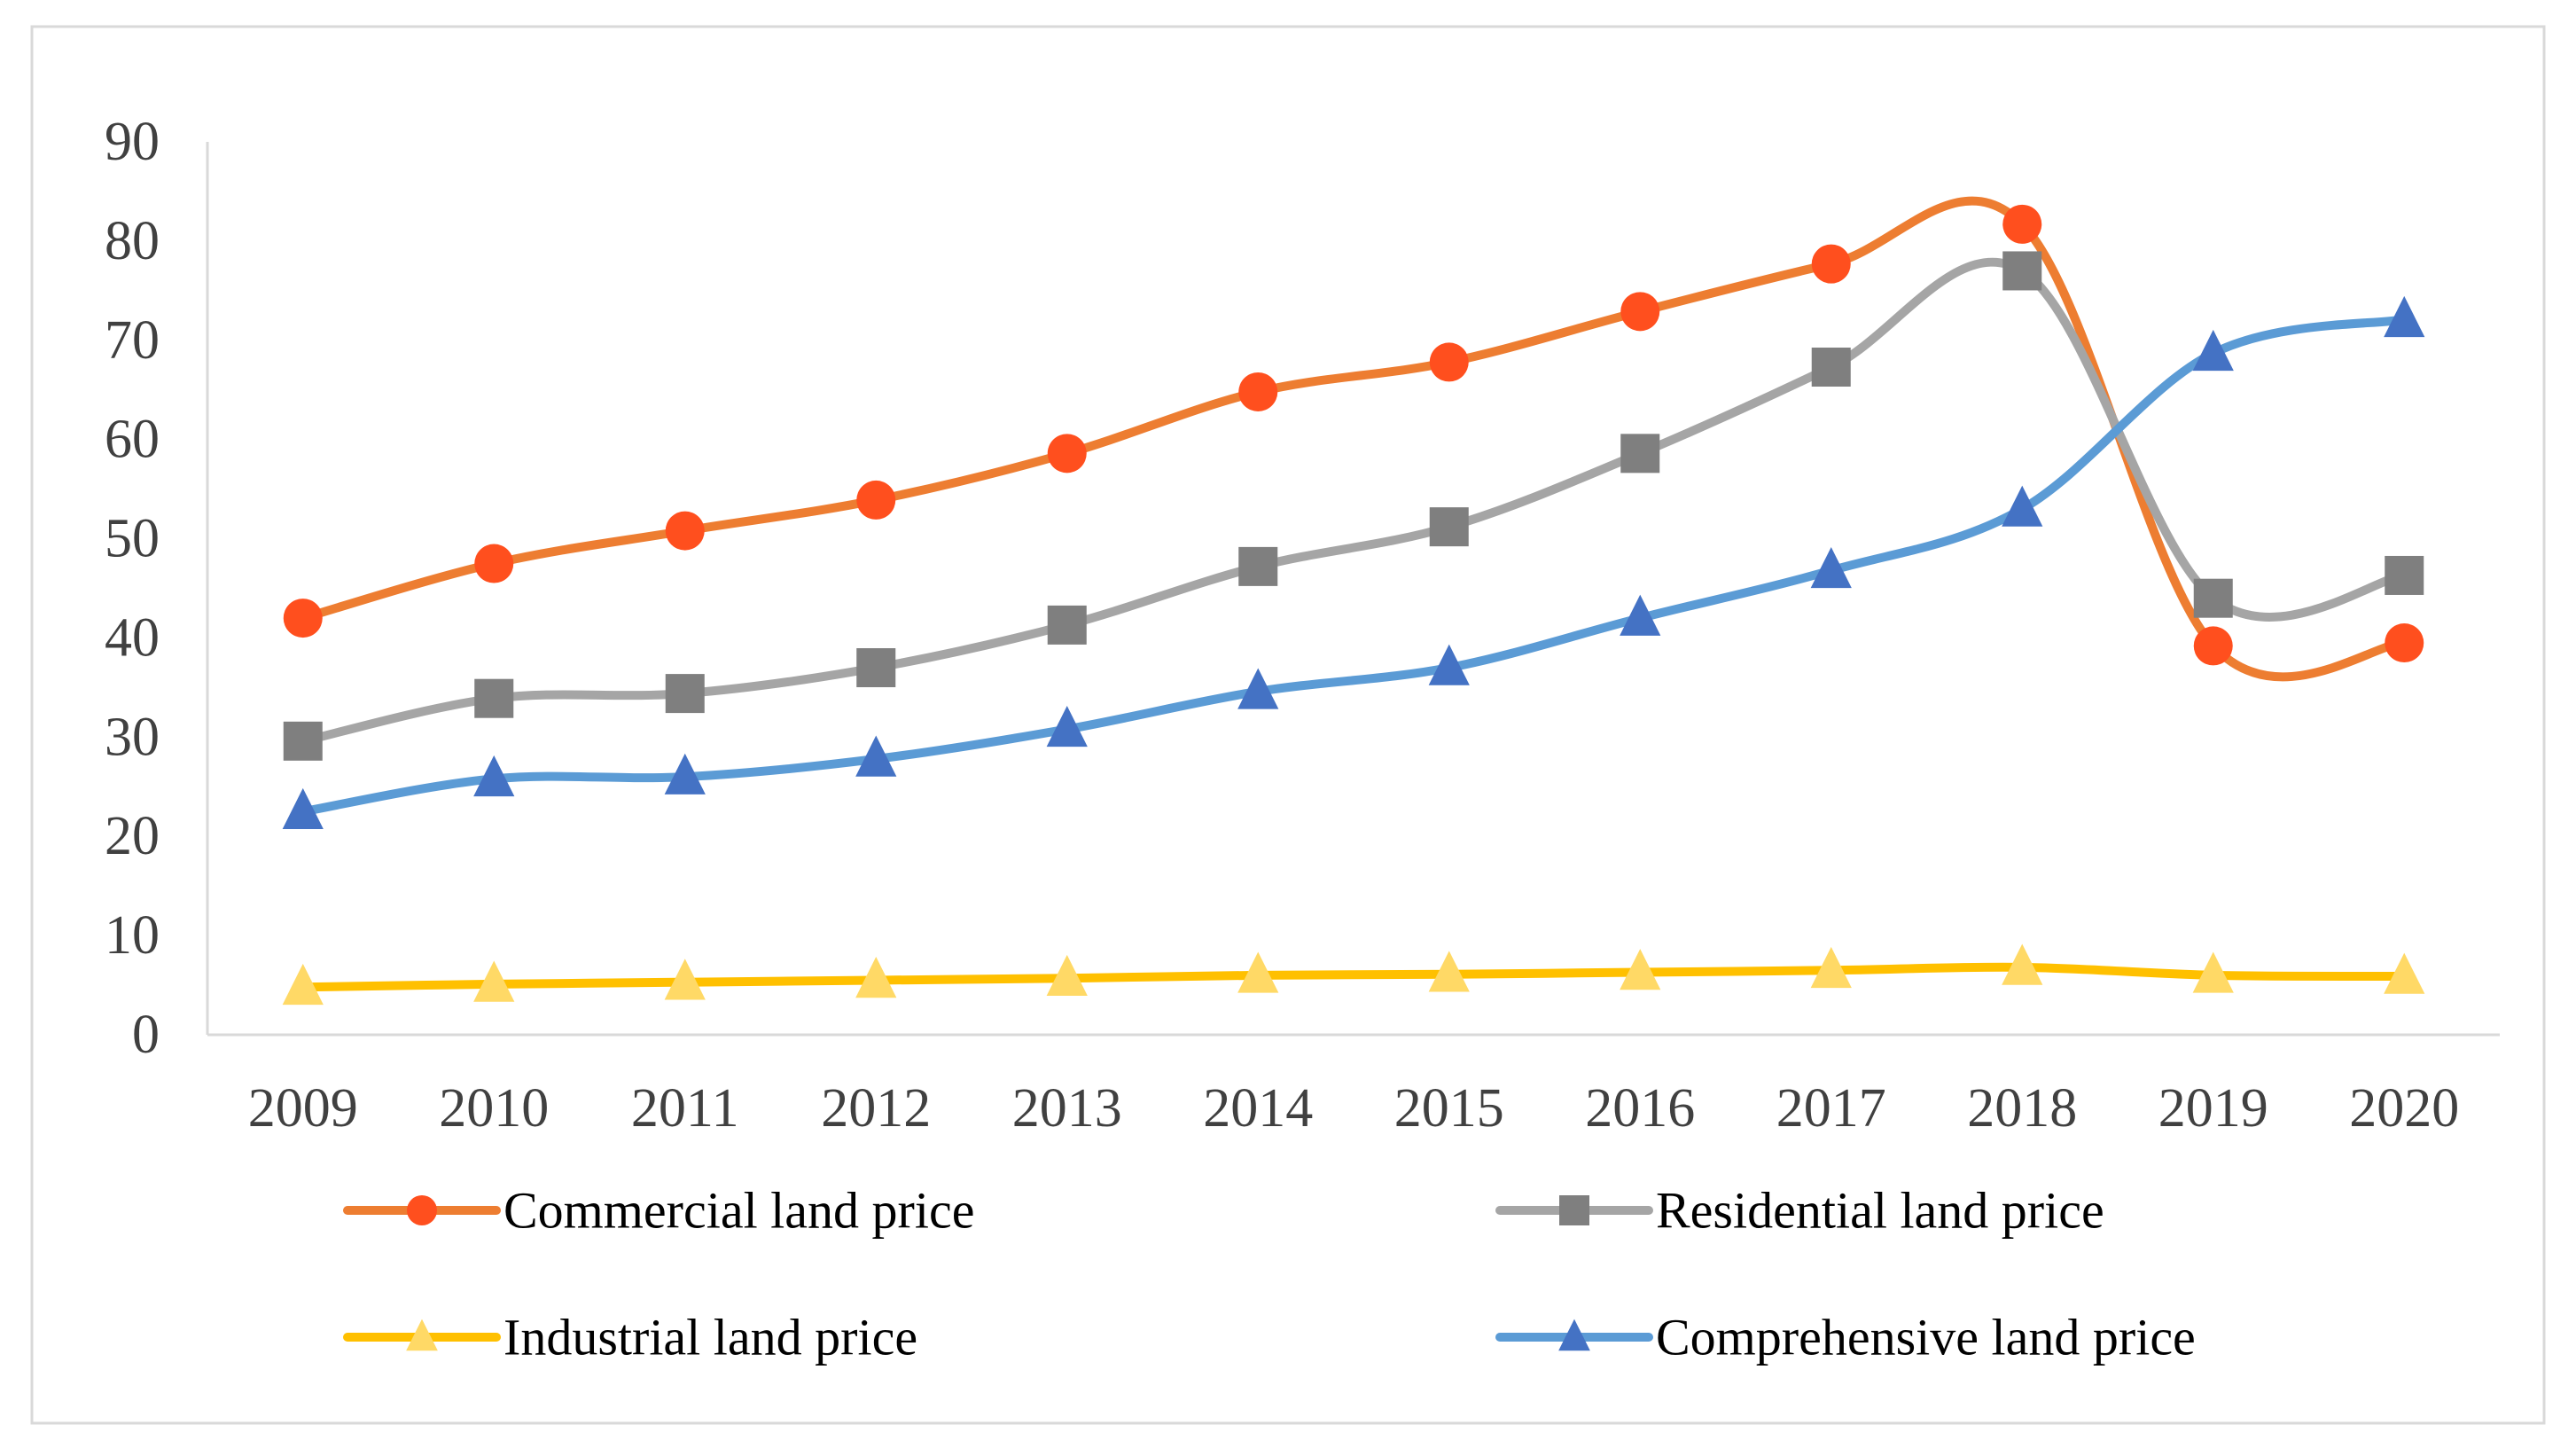 The image size is (2576, 1448). Describe the element at coordinates (132, 737) in the screenshot. I see `y-tick-label: 30` at that location.